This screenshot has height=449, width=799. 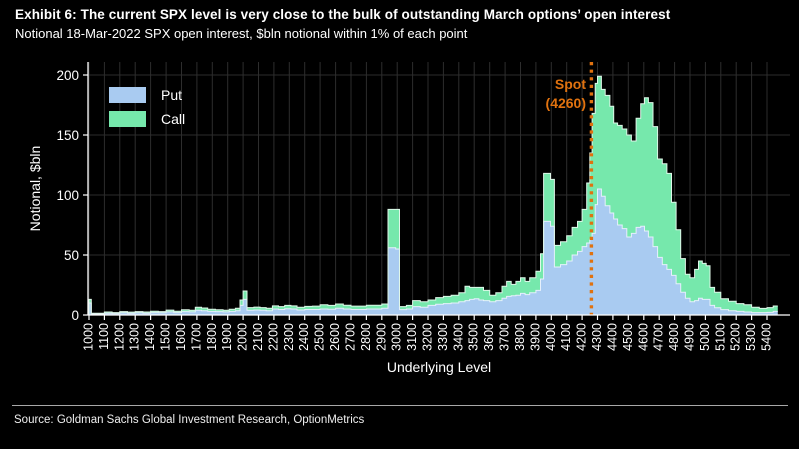 I want to click on x-tick-label: 2600, so click(x=335, y=337).